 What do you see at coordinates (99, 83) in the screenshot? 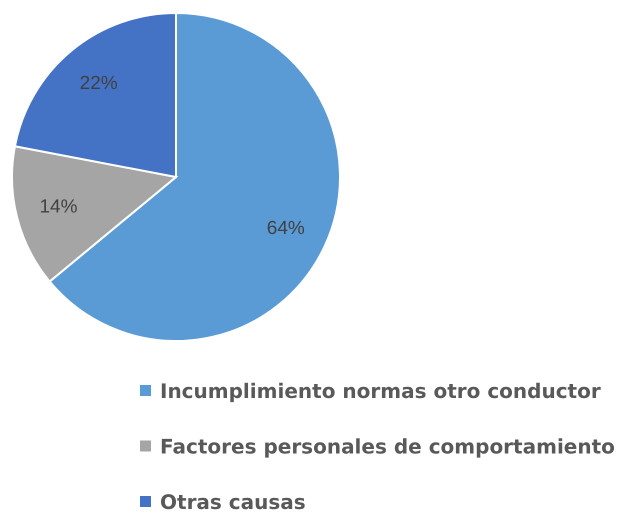
I see `data-label: 22%` at bounding box center [99, 83].